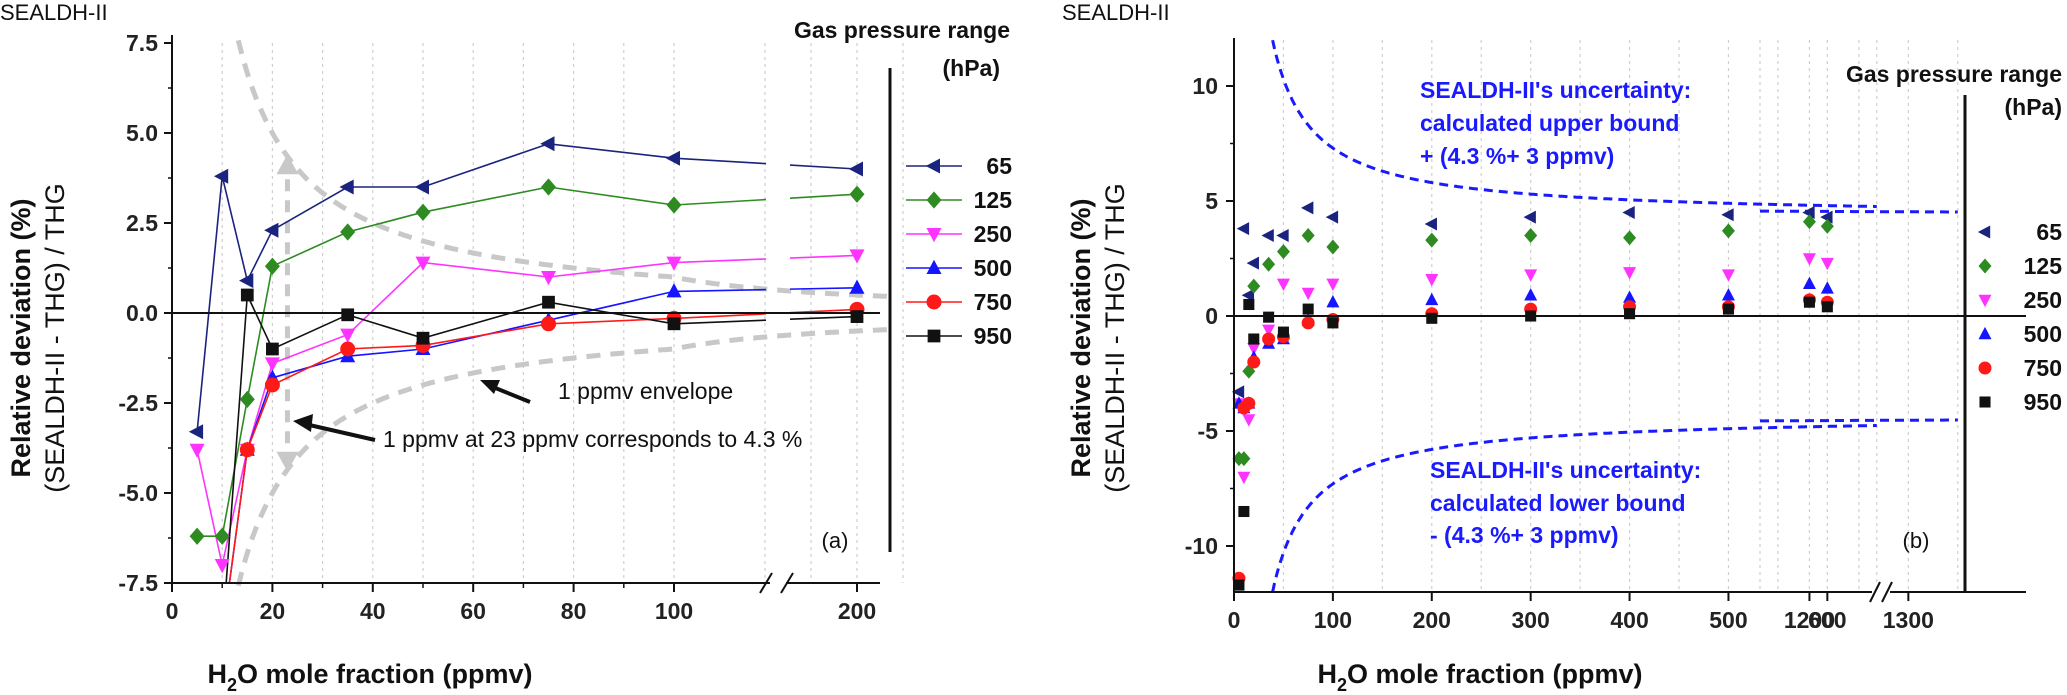  I want to click on panel-b-ytick-label: 10, so click(1205, 86).